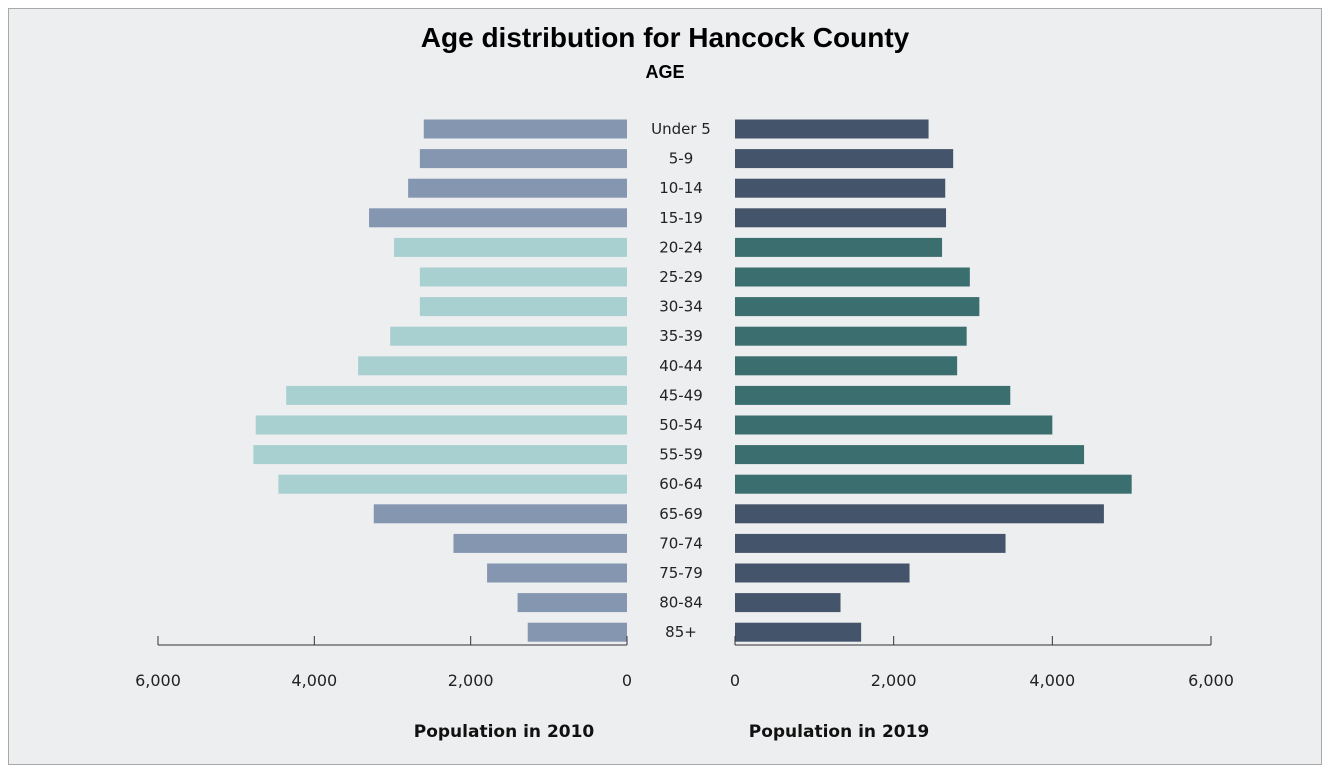  What do you see at coordinates (681, 129) in the screenshot?
I see `category-label-under-5: Under 5` at bounding box center [681, 129].